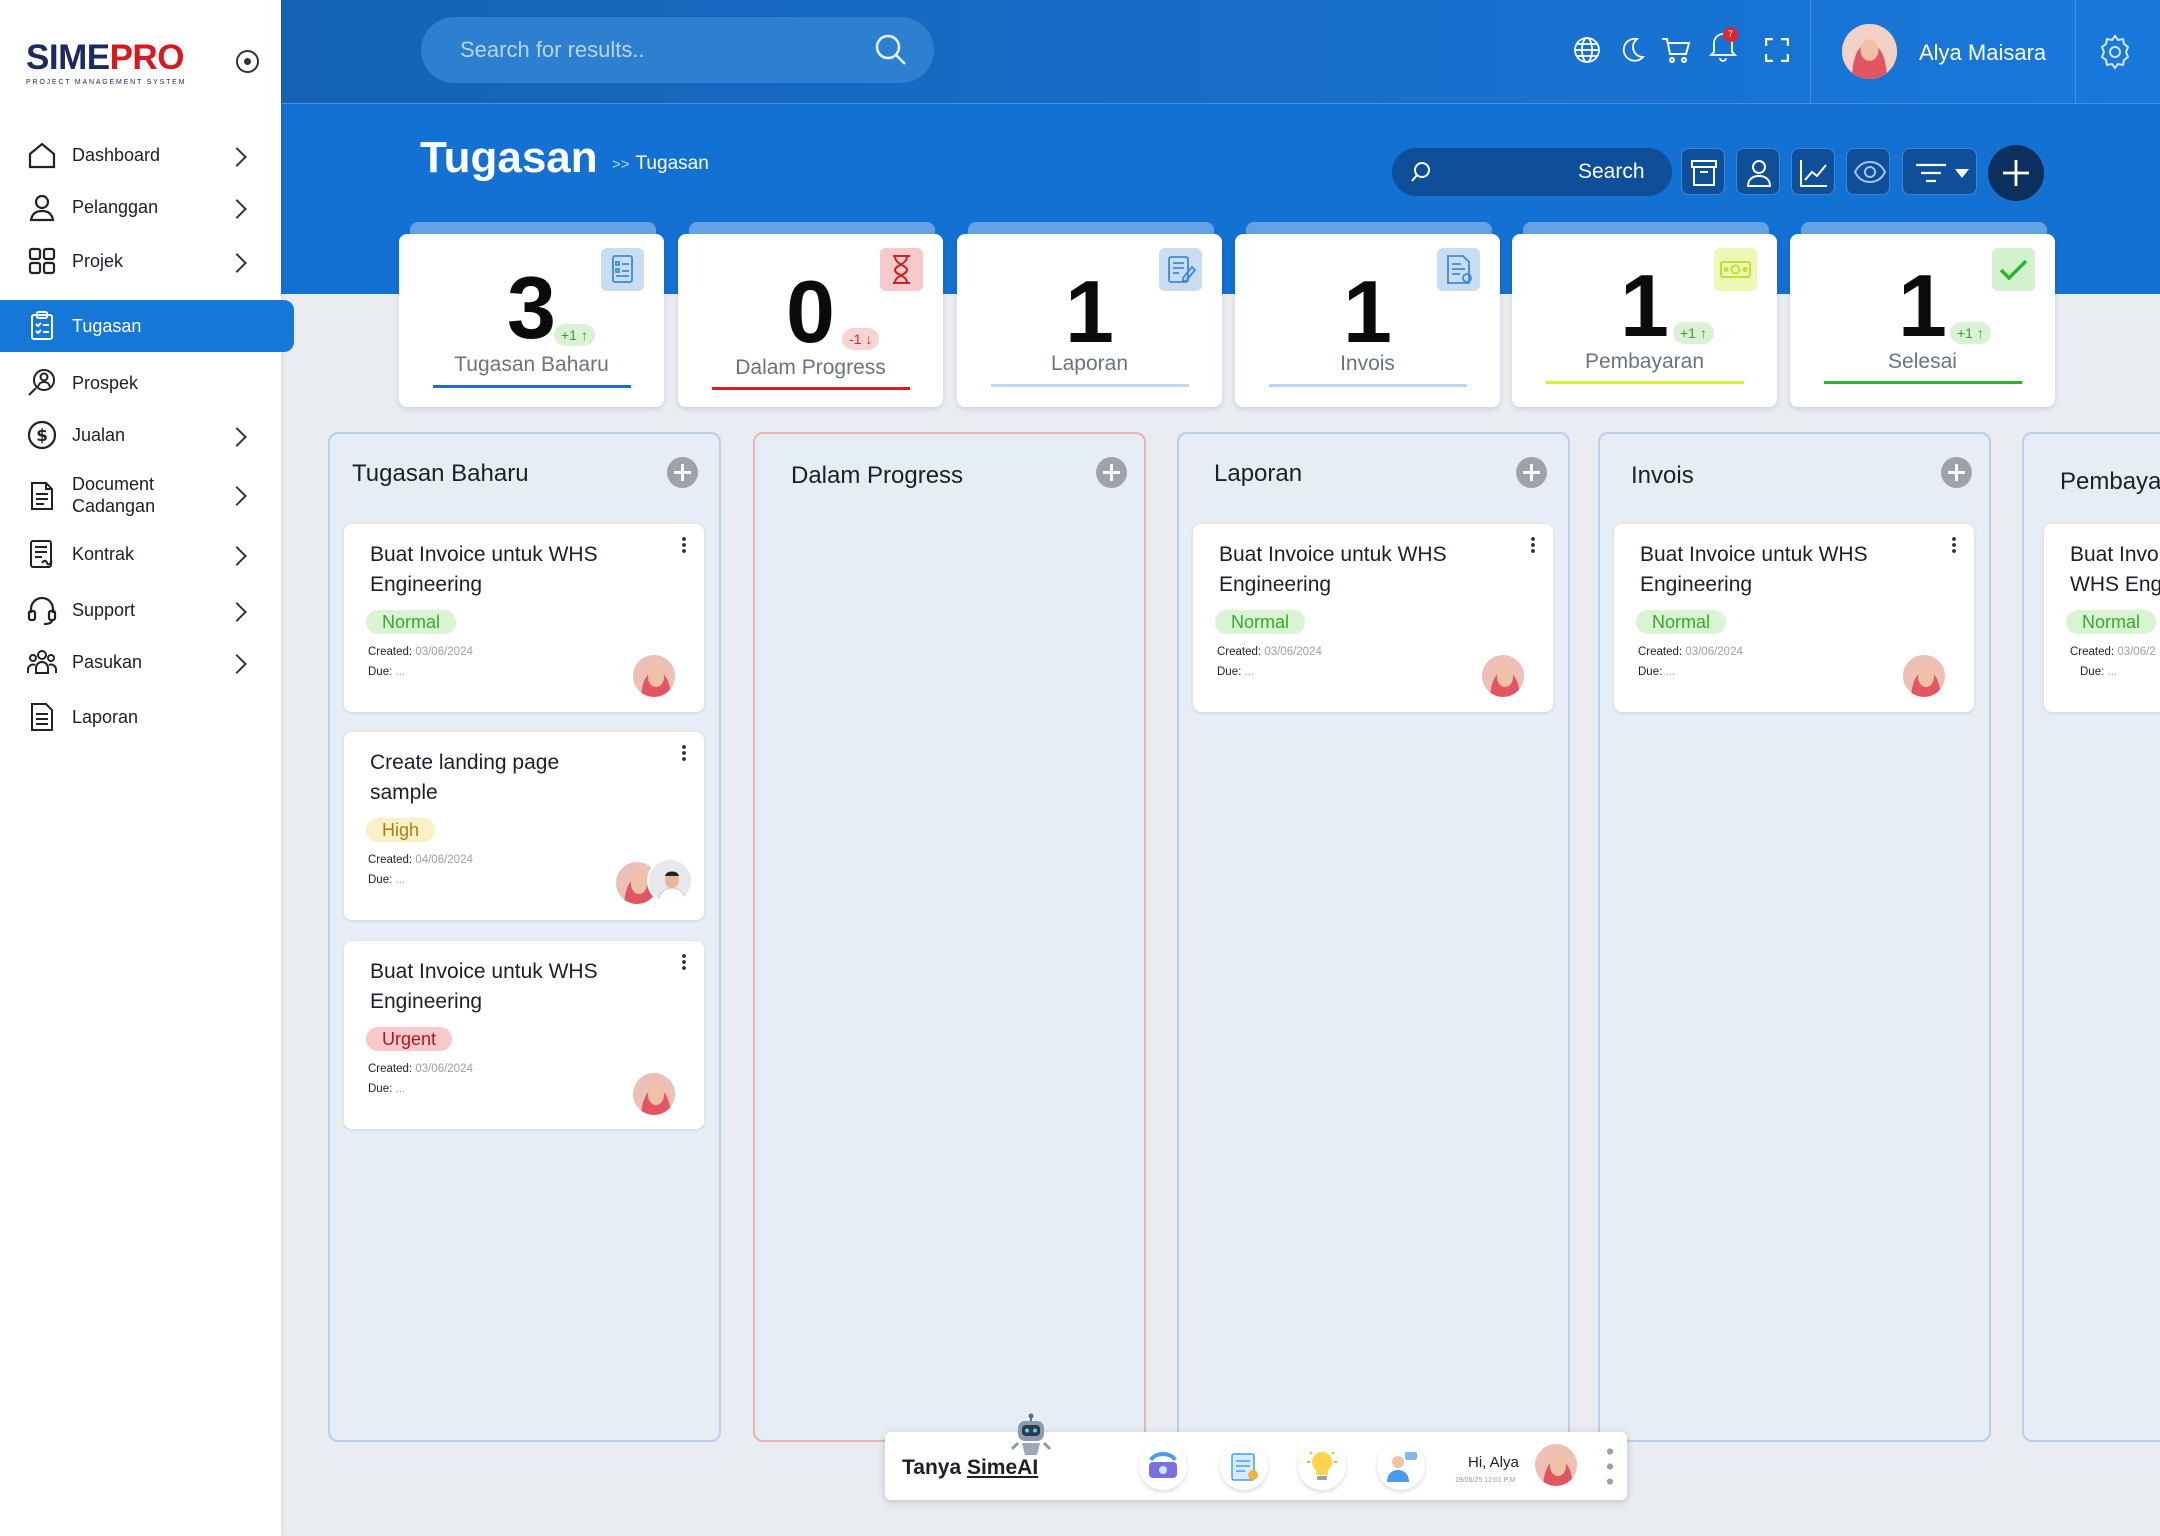 The height and width of the screenshot is (1536, 2160). I want to click on stat-label: Selesai, so click(1922, 361).